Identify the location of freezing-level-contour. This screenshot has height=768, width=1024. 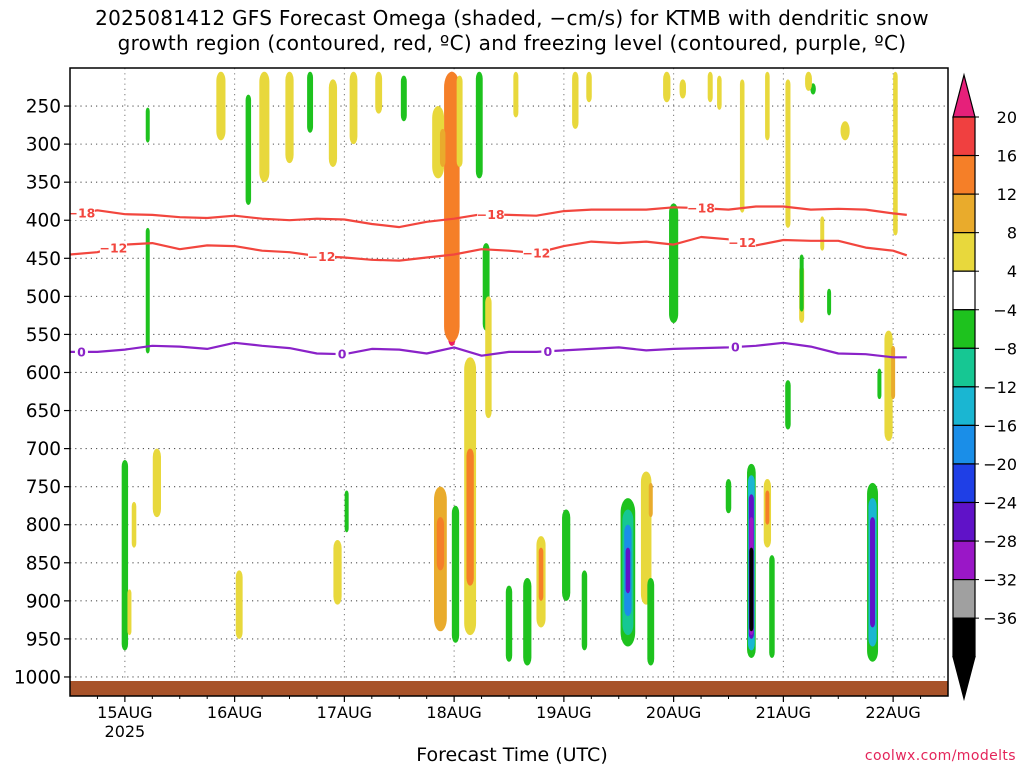
(488, 350).